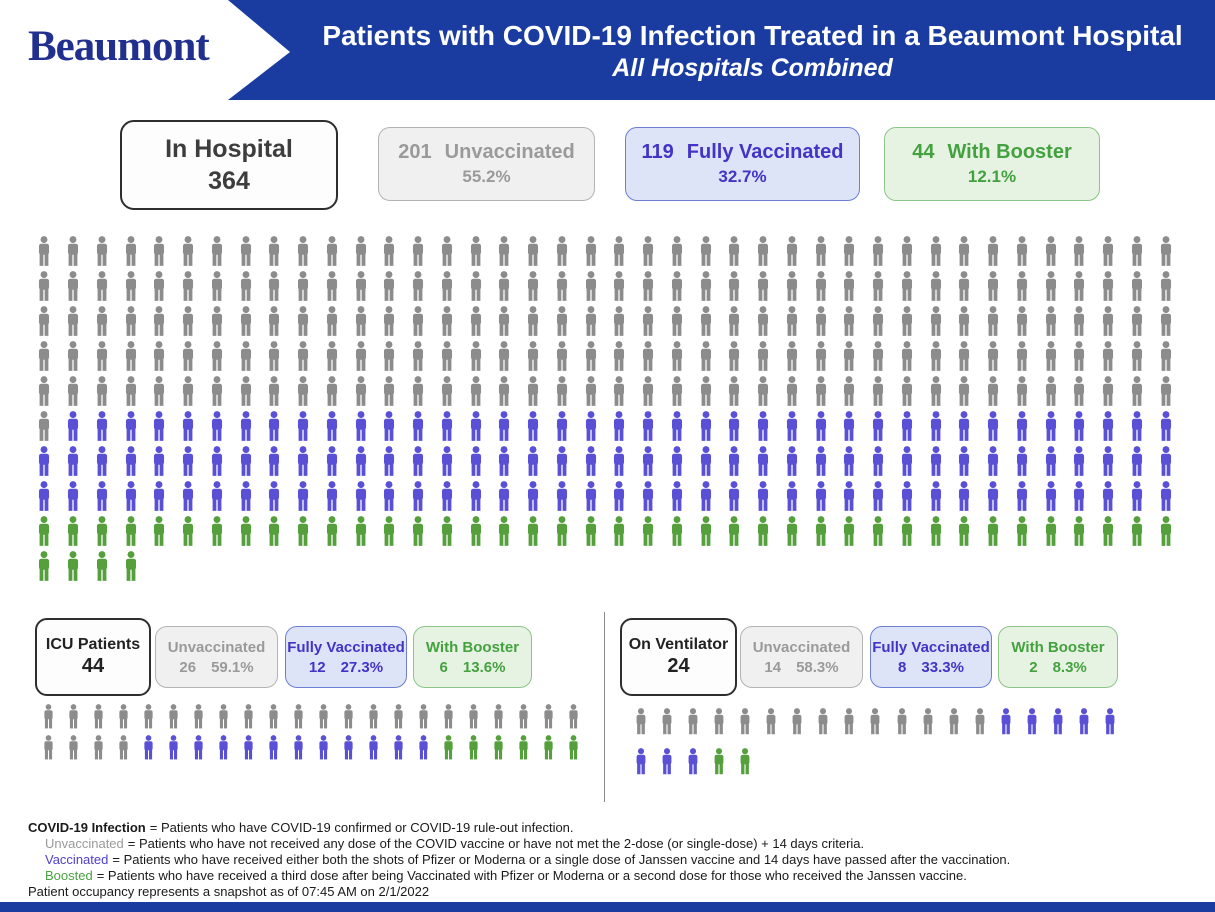  I want to click on icu-card-unvaccinated: Unvaccinated 26 59.1%, so click(216, 657).